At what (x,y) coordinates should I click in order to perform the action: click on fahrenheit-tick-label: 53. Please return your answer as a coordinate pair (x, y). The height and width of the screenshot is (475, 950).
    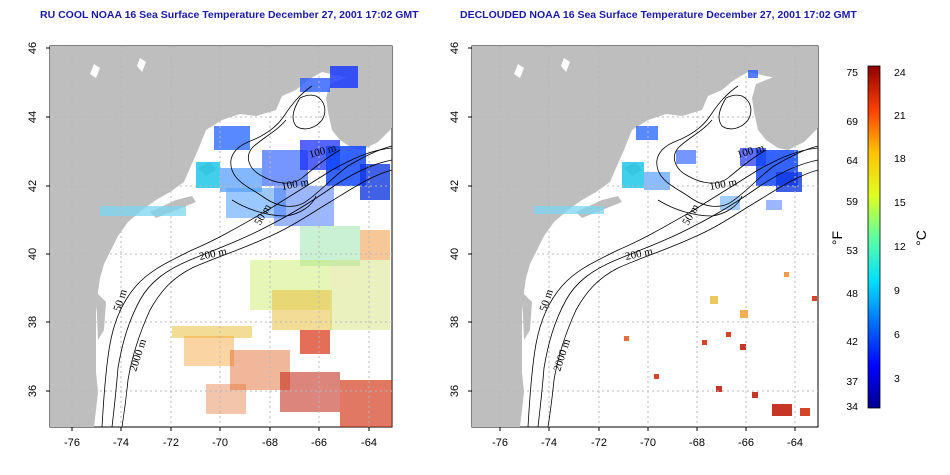
    Looking at the image, I should click on (852, 251).